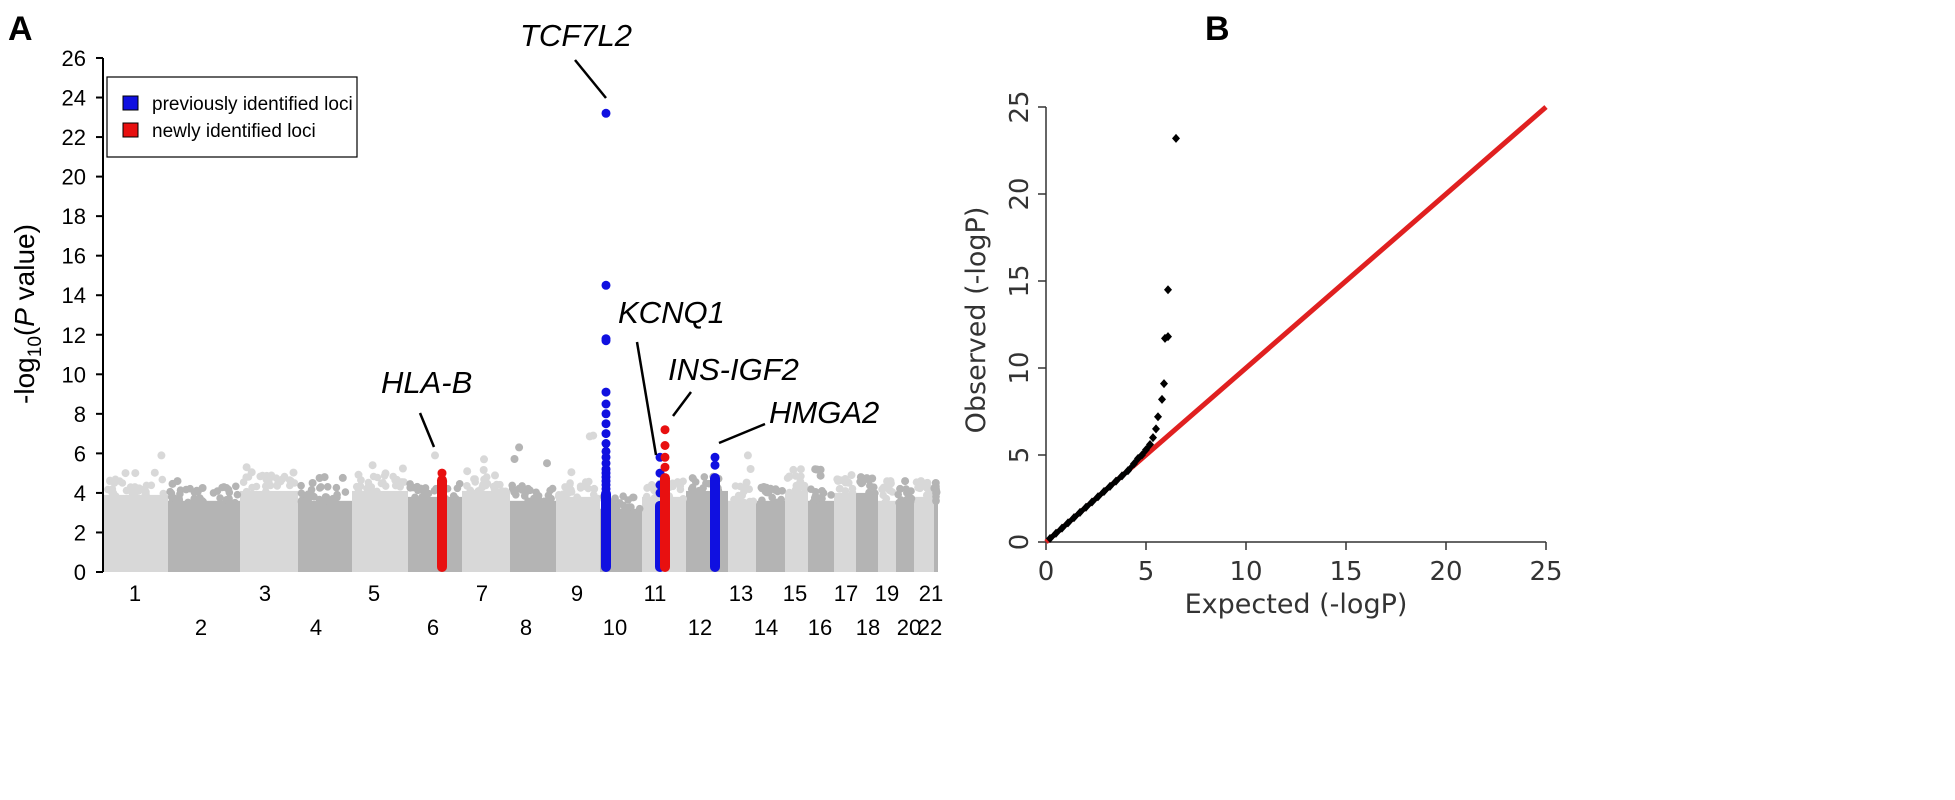 The height and width of the screenshot is (800, 1955). What do you see at coordinates (1345, 572) in the screenshot?
I see `qq-x-tick-label: 15` at bounding box center [1345, 572].